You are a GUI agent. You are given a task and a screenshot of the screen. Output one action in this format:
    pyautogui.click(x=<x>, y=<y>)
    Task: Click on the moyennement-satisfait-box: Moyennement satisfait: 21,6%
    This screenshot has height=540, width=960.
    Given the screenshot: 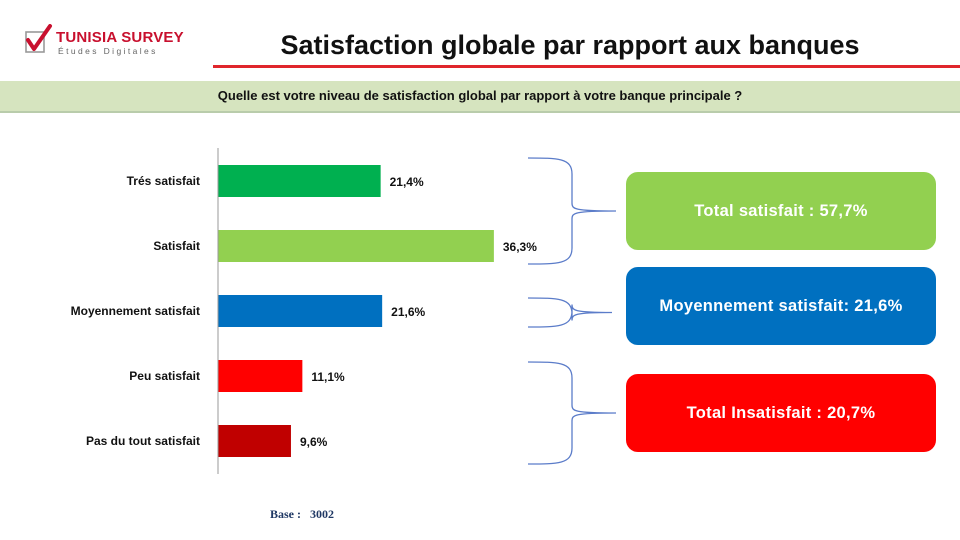 What is the action you would take?
    pyautogui.click(x=781, y=306)
    